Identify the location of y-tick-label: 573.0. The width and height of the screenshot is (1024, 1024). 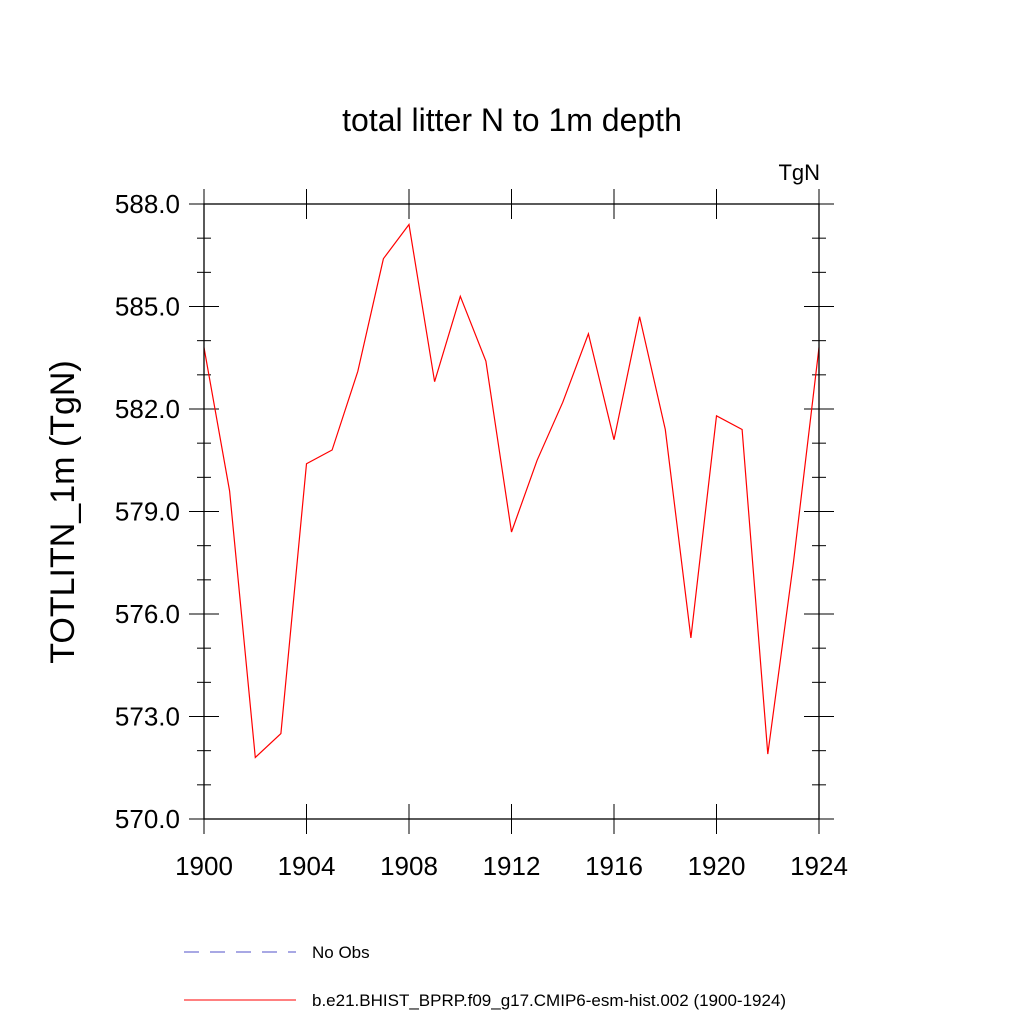
(147, 717).